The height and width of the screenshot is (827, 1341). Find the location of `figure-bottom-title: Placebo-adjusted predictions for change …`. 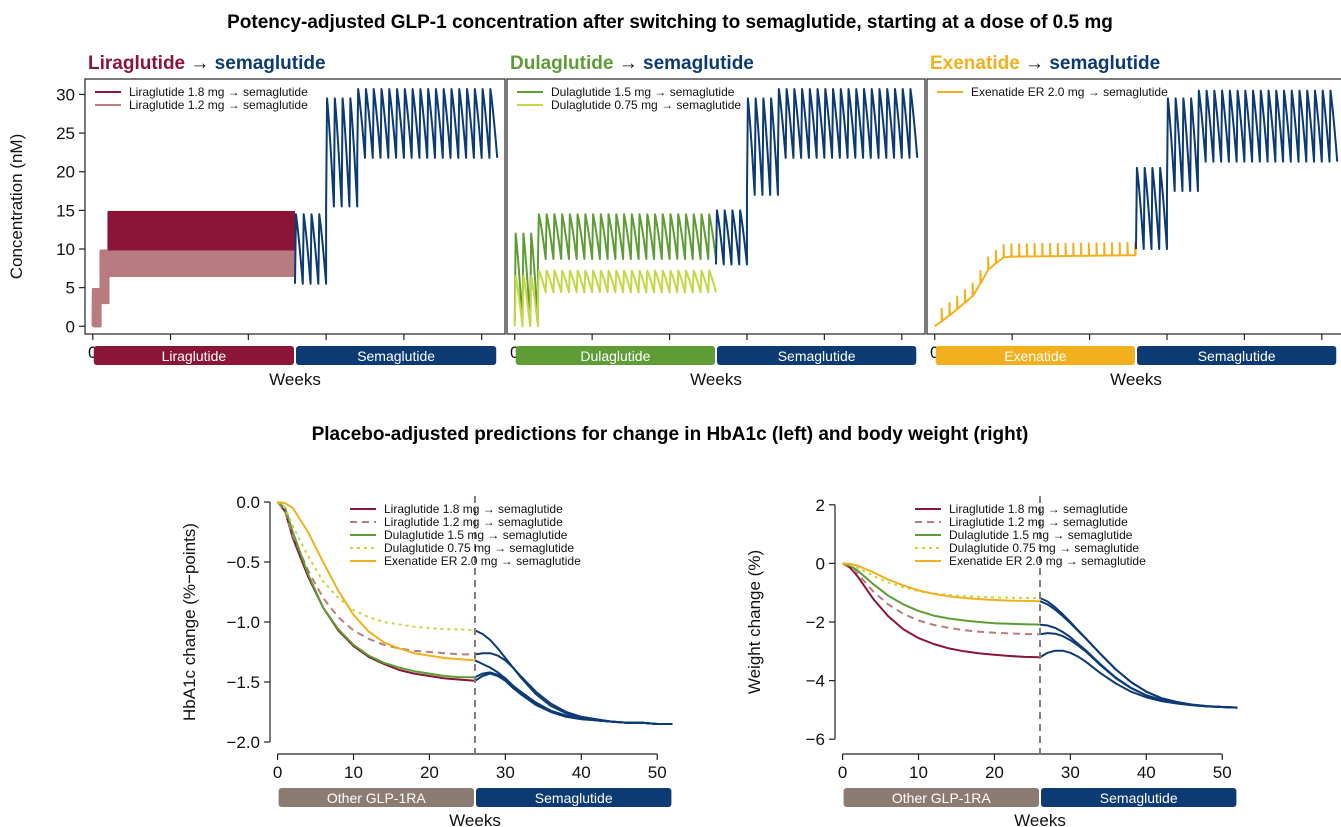

figure-bottom-title: Placebo-adjusted predictions for change … is located at coordinates (670, 434).